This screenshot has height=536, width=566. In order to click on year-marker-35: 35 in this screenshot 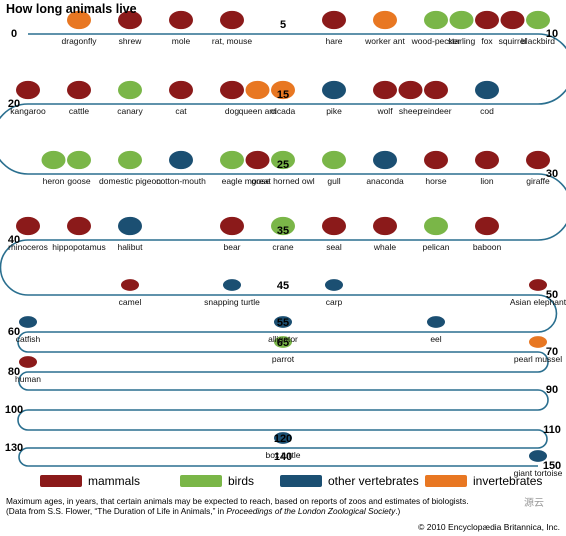, I will do `click(283, 231)`.